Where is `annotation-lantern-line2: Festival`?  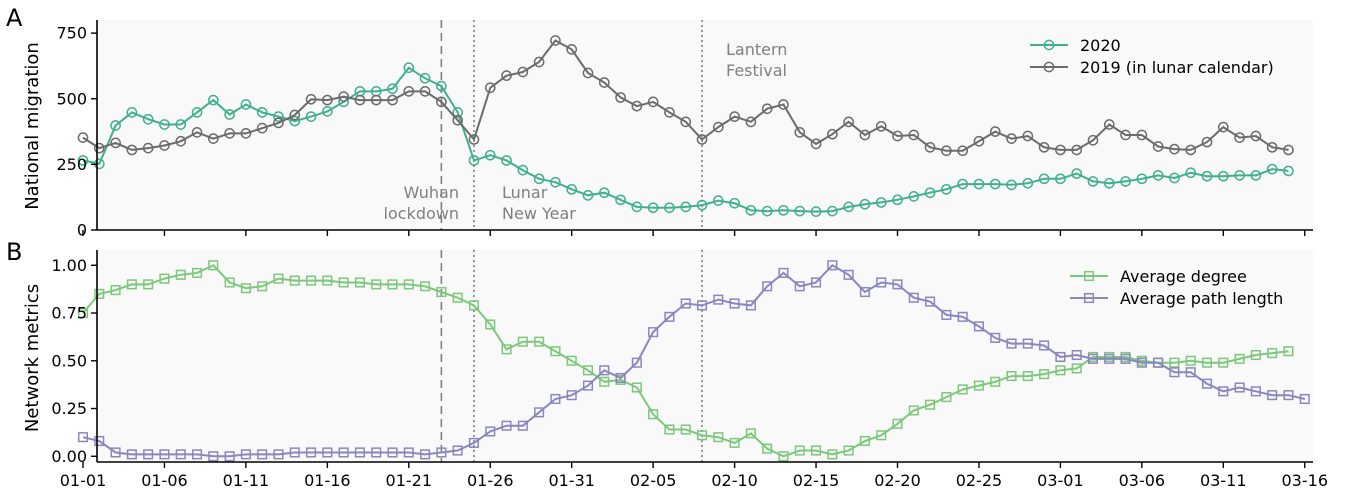
annotation-lantern-line2: Festival is located at coordinates (756, 70).